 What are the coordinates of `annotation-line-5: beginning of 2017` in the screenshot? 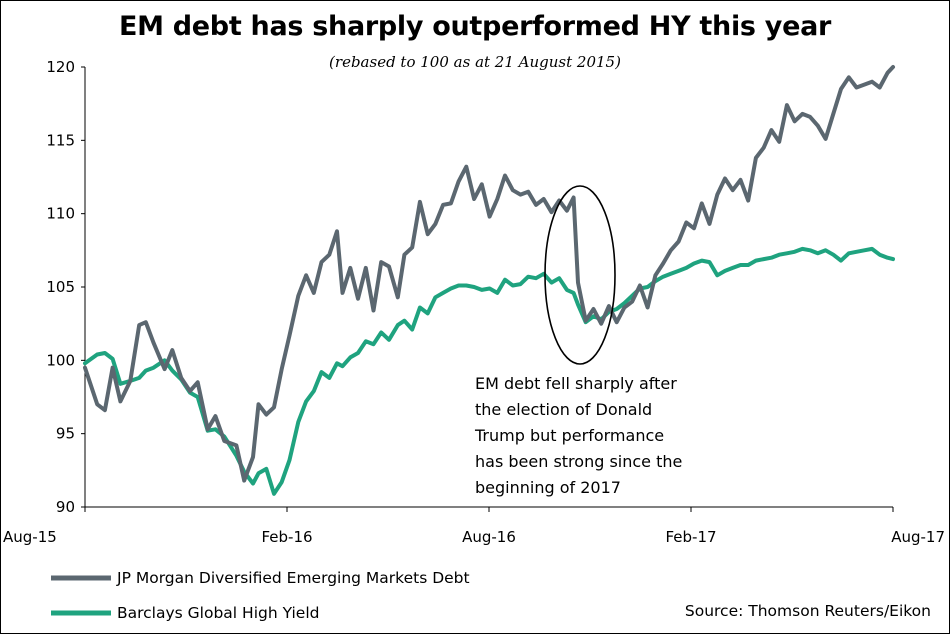 It's located at (548, 487).